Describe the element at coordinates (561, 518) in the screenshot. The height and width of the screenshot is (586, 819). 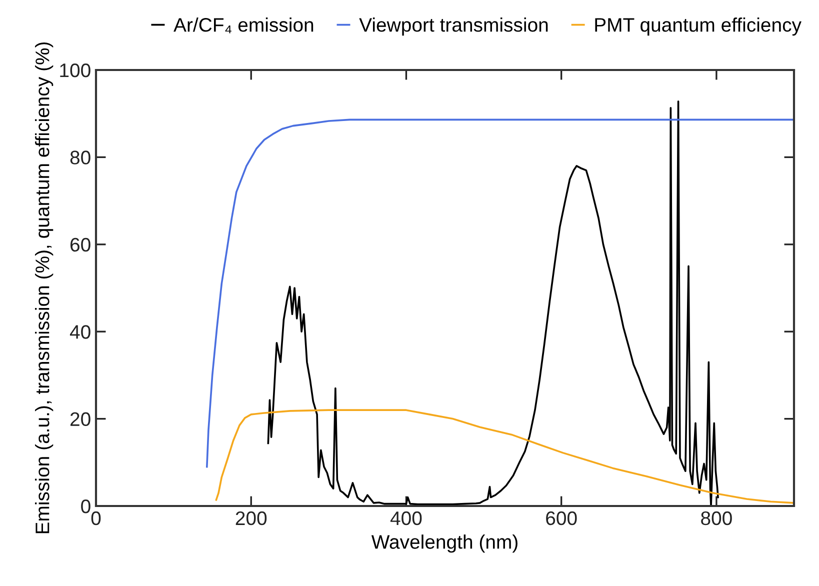
I see `x-tick-label: 600` at that location.